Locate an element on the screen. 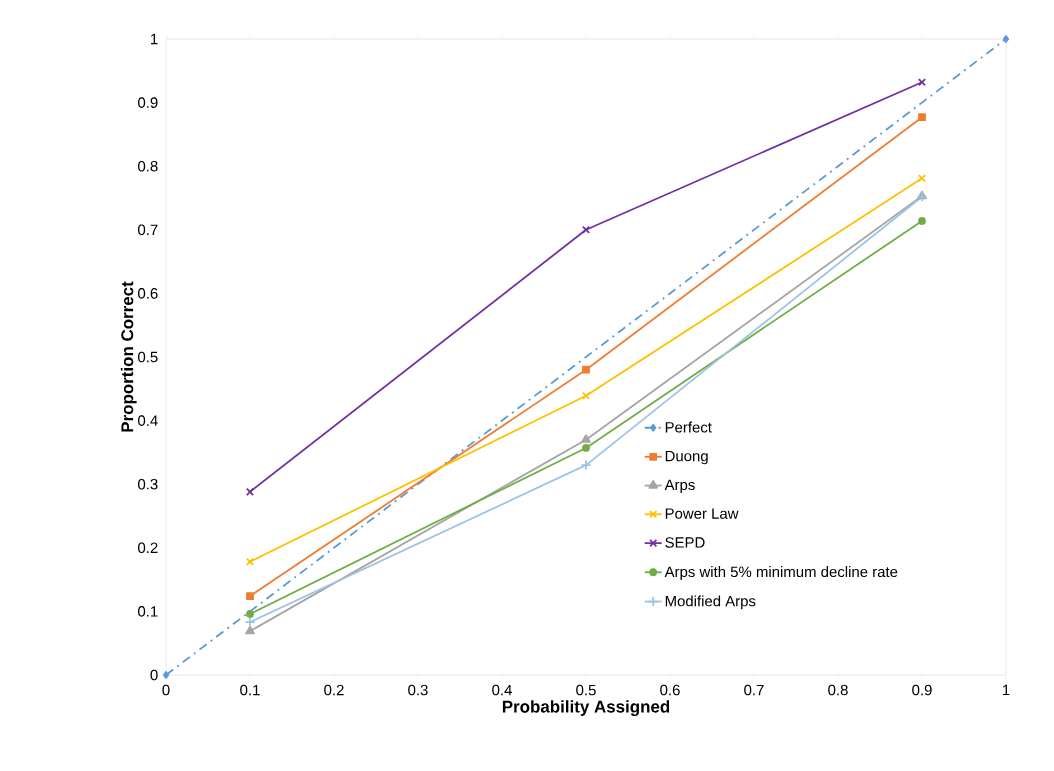  x-tick-label: 0.9 is located at coordinates (922, 690).